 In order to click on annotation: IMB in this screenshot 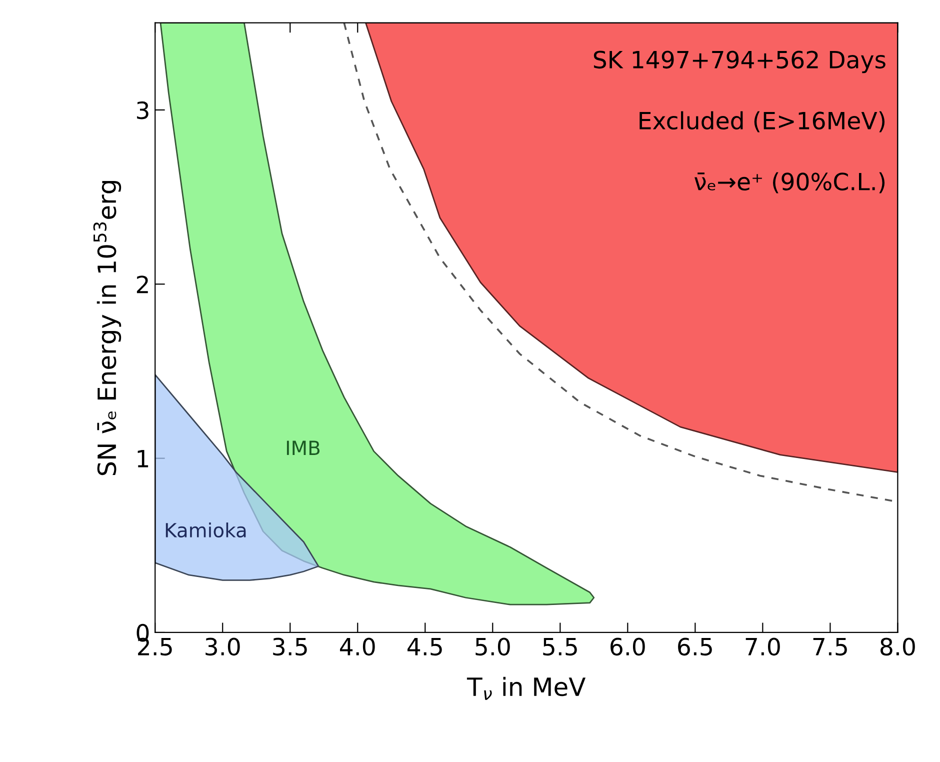, I will do `click(303, 447)`.